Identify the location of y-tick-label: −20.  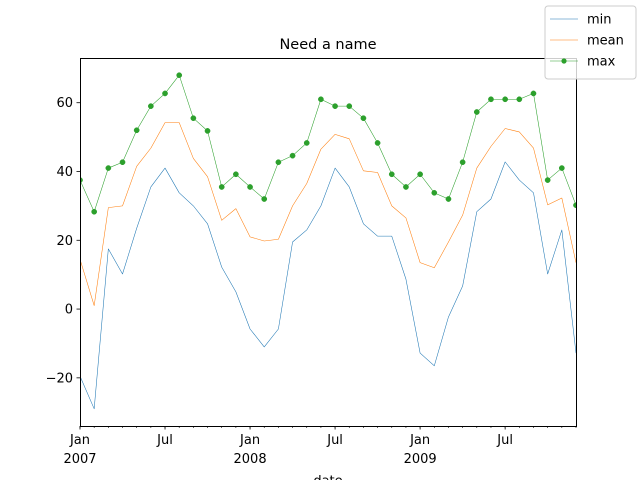
(59, 378).